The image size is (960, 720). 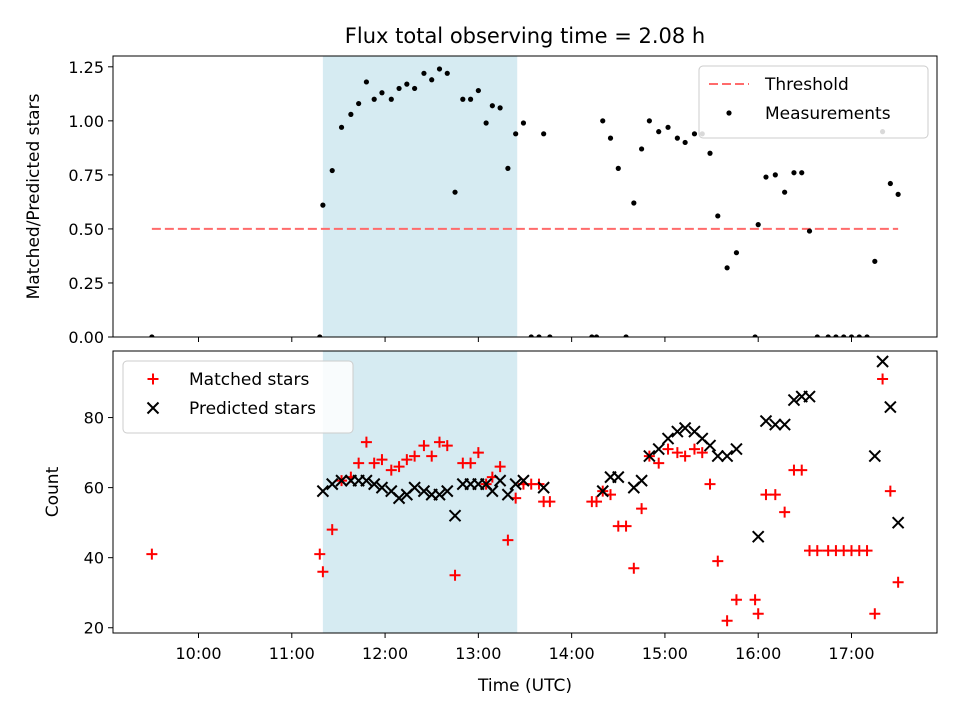 What do you see at coordinates (86, 229) in the screenshot?
I see `top-y-tick-label: 0.50` at bounding box center [86, 229].